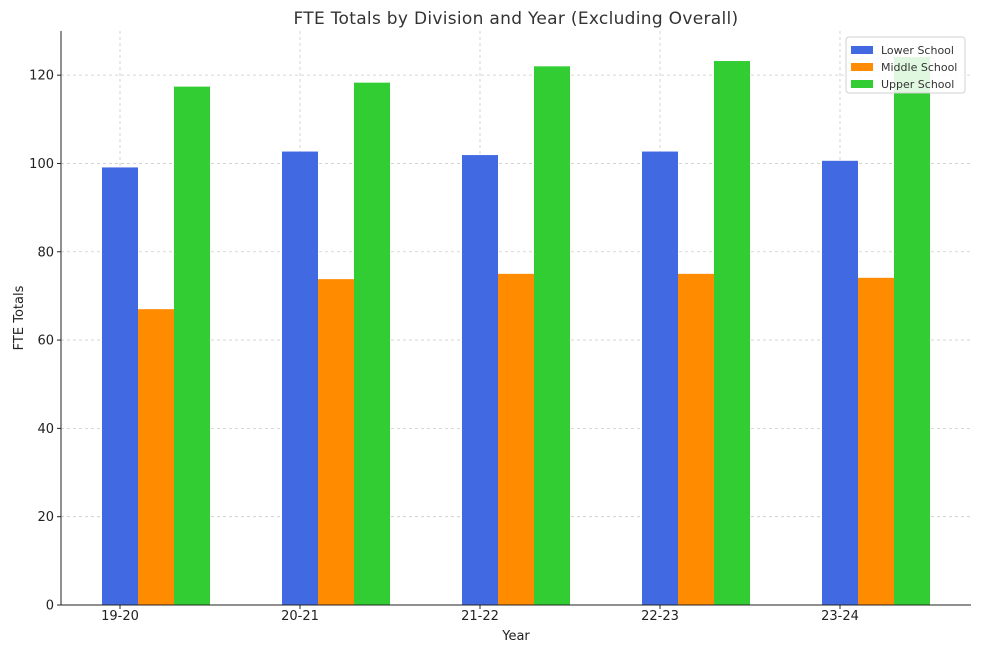 The width and height of the screenshot is (1002, 651). Describe the element at coordinates (515, 636) in the screenshot. I see `x-axis-label: Year` at that location.